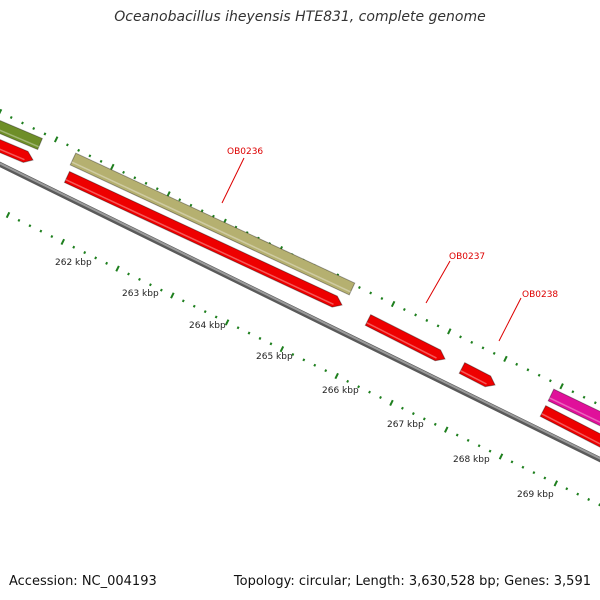  What do you see at coordinates (21, 135) in the screenshot?
I see `feature-green-bar` at bounding box center [21, 135].